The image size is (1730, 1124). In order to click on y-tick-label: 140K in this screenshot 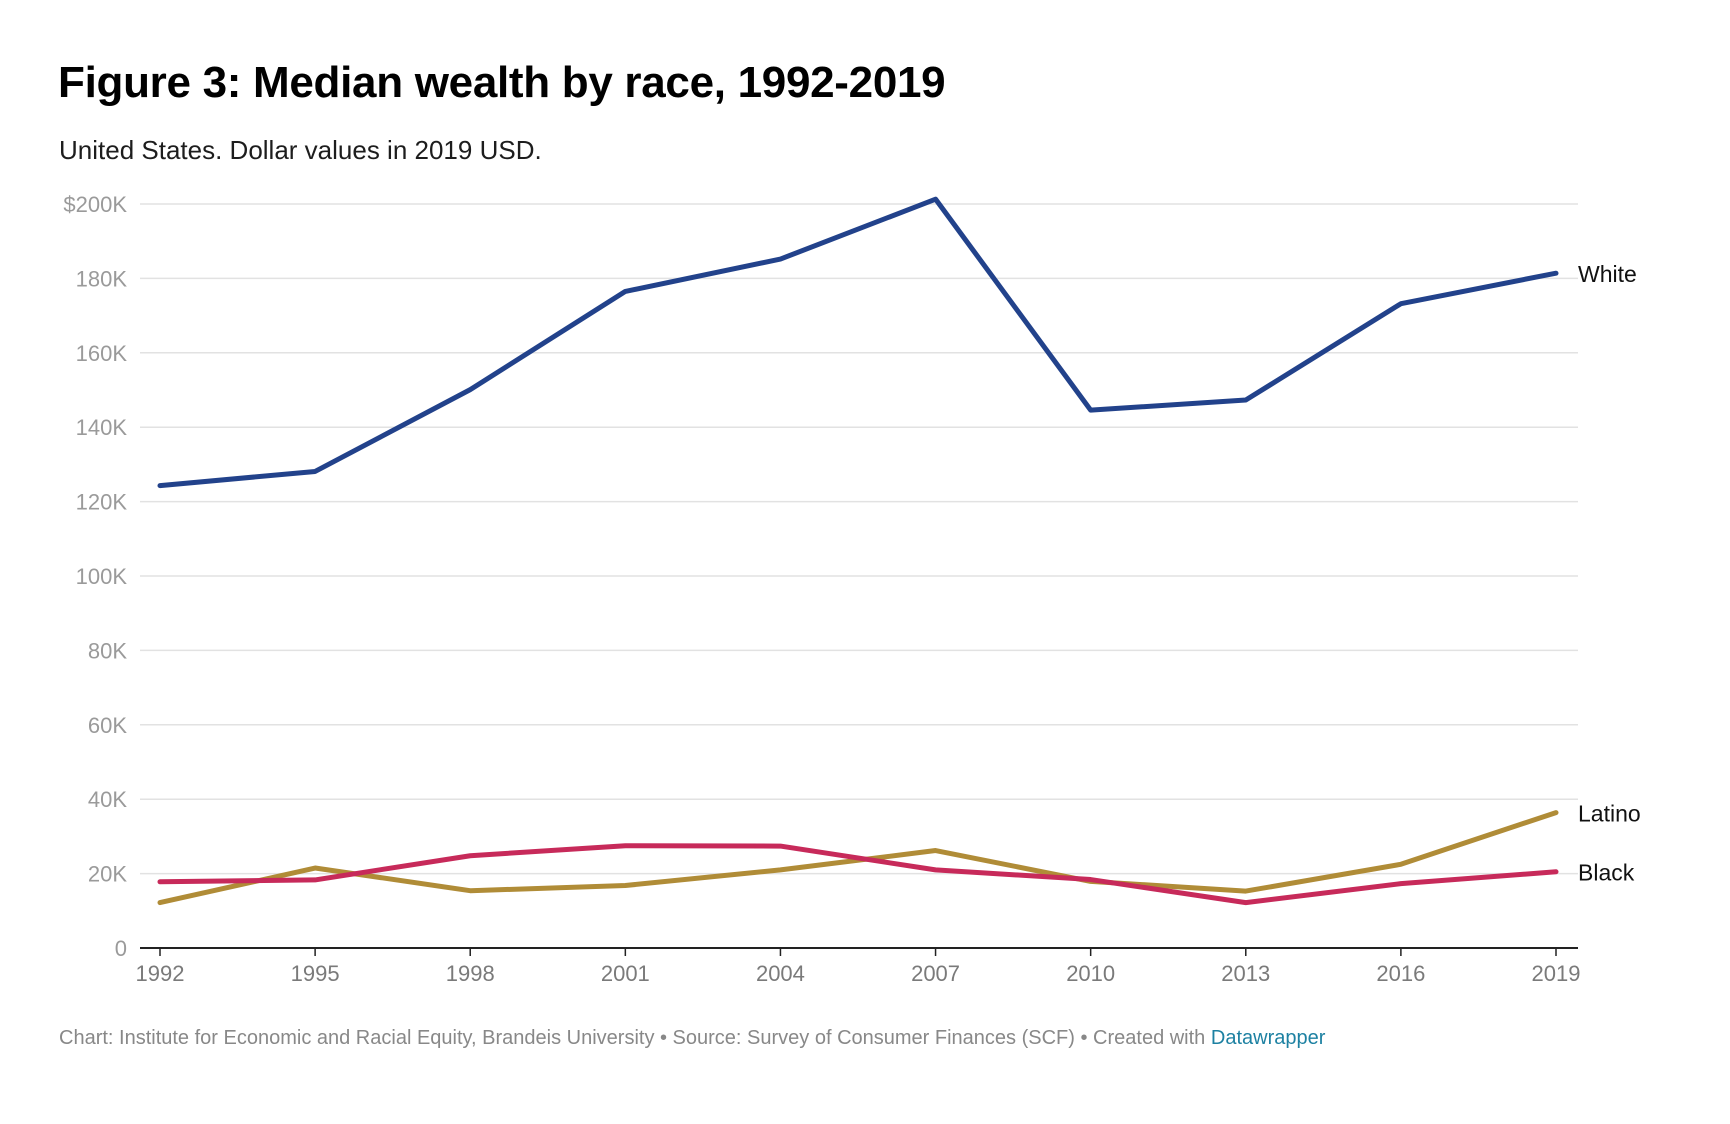, I will do `click(102, 427)`.